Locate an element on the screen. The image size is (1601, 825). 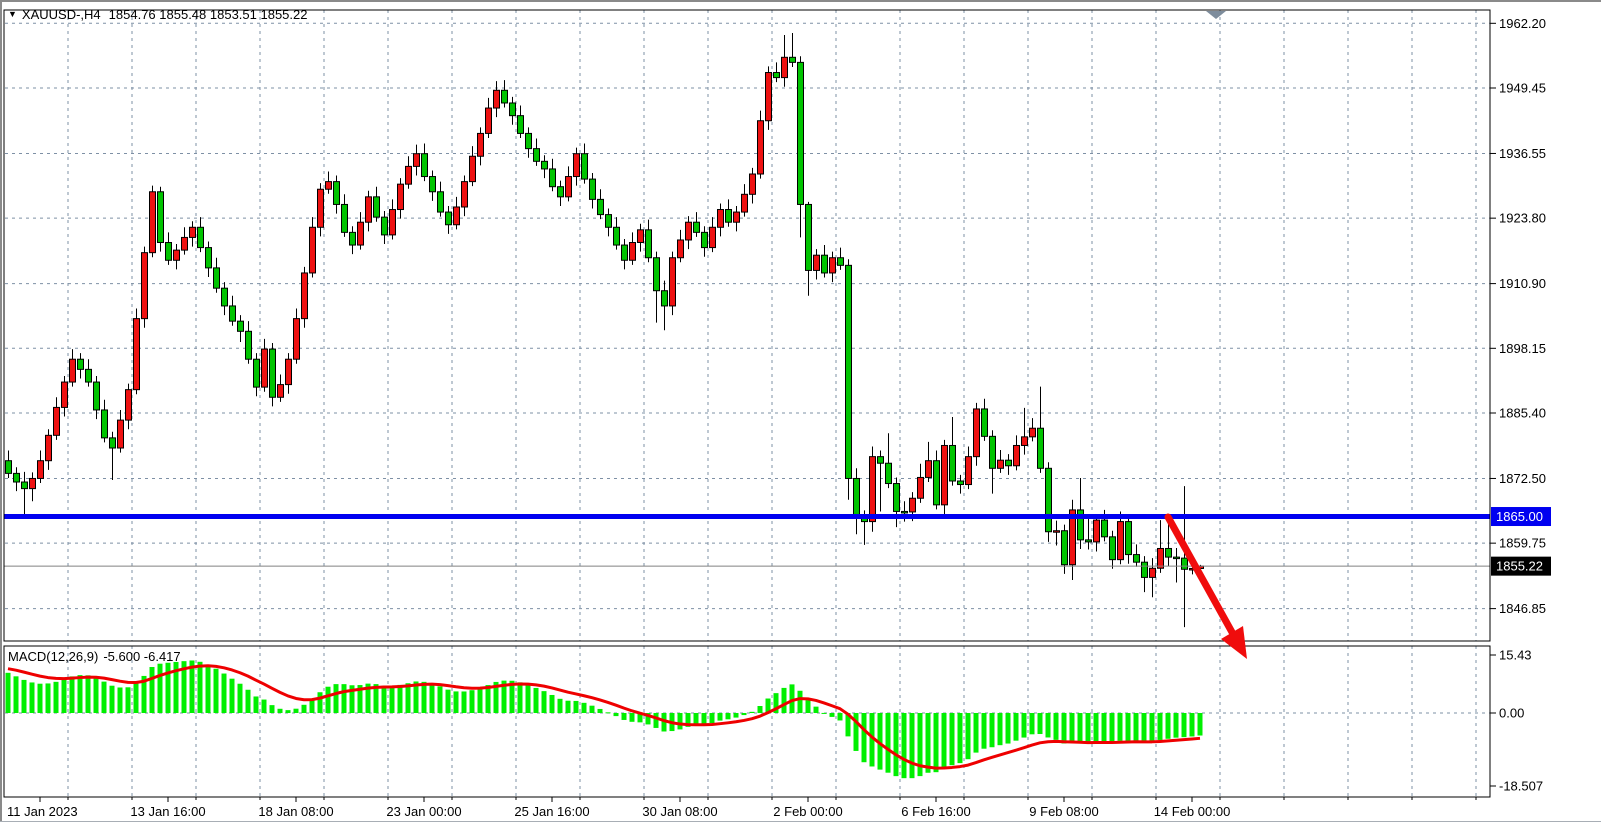
time-axis-label: 18 Jan 08:00 is located at coordinates (295, 811).